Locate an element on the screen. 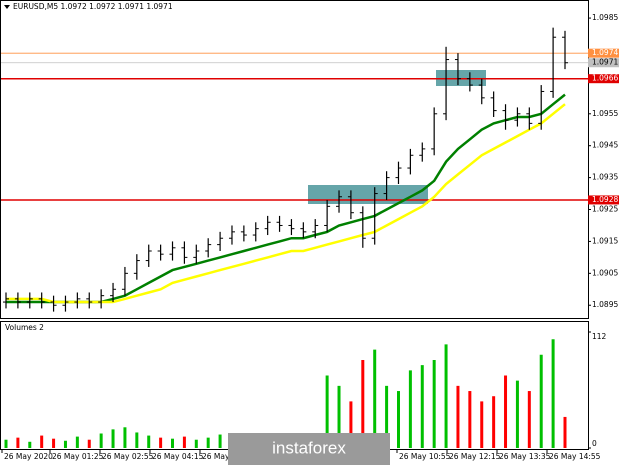 This screenshot has height=465, width=620. time-label: 26 May 12:15 is located at coordinates (475, 456).